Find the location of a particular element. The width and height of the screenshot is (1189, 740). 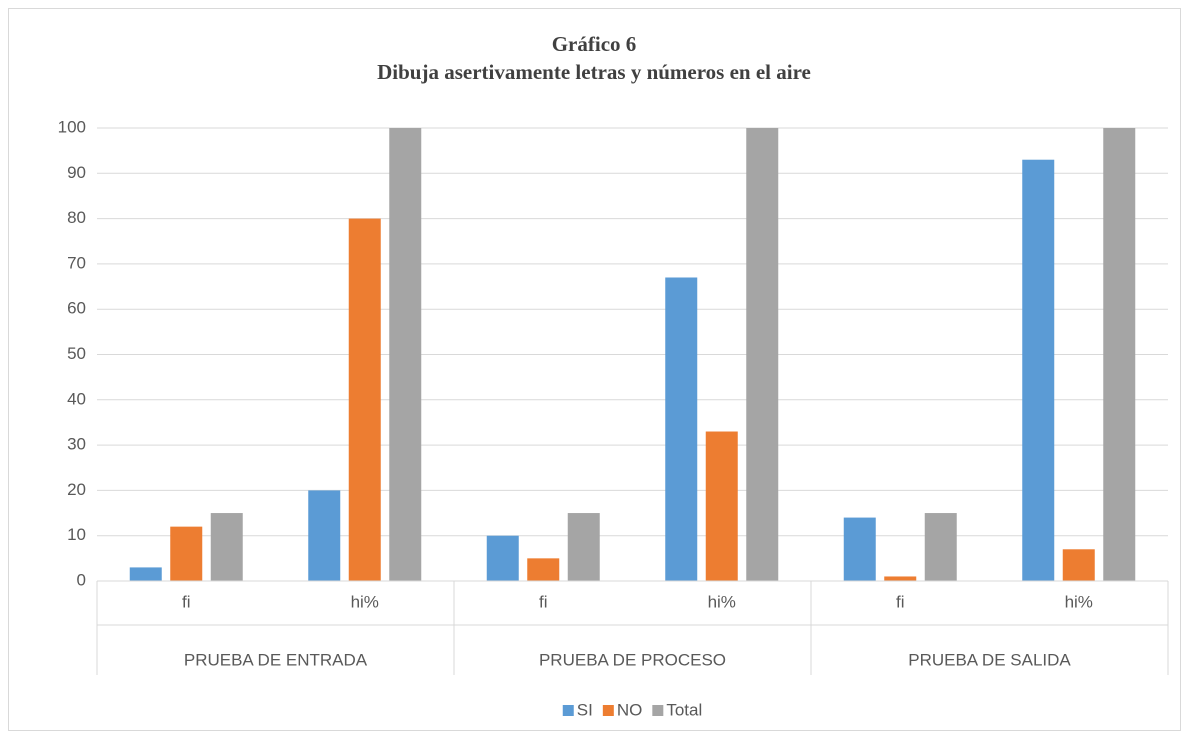

legend-label: NO is located at coordinates (630, 709).